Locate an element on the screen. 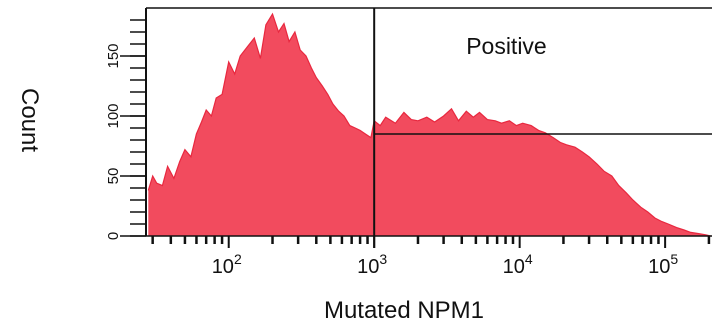  y-tick-label: 100 is located at coordinates (113, 115).